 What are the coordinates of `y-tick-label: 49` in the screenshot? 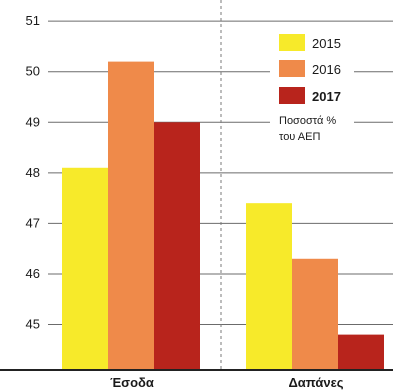 It's located at (33, 121).